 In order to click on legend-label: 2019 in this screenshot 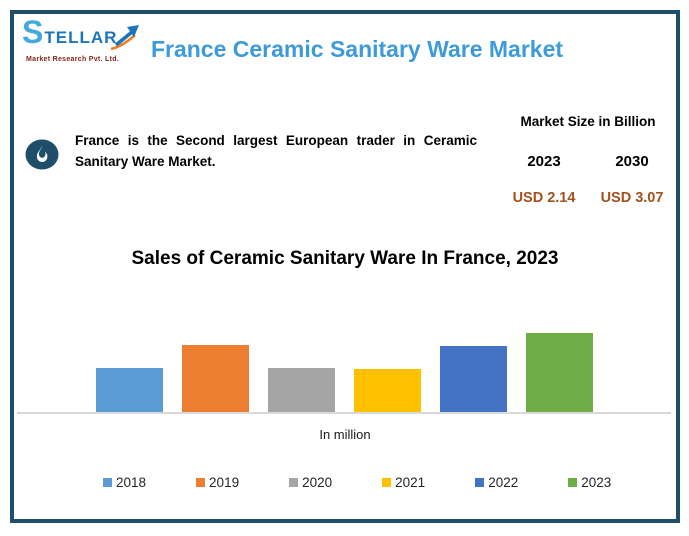, I will do `click(224, 482)`.